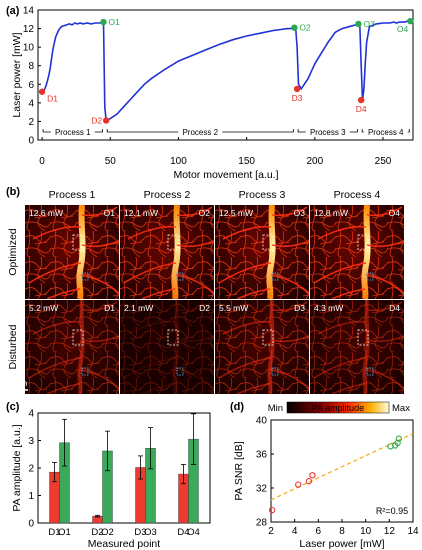 The width and height of the screenshot is (422, 550). I want to click on row-header: Disturbed, so click(13, 346).